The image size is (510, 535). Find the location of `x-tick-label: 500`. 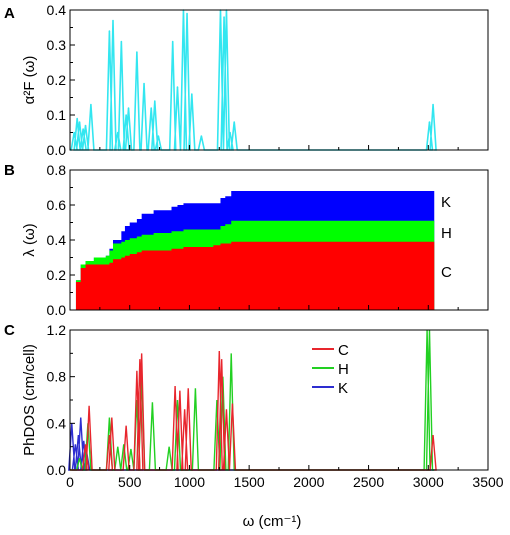

x-tick-label: 500 is located at coordinates (130, 482).